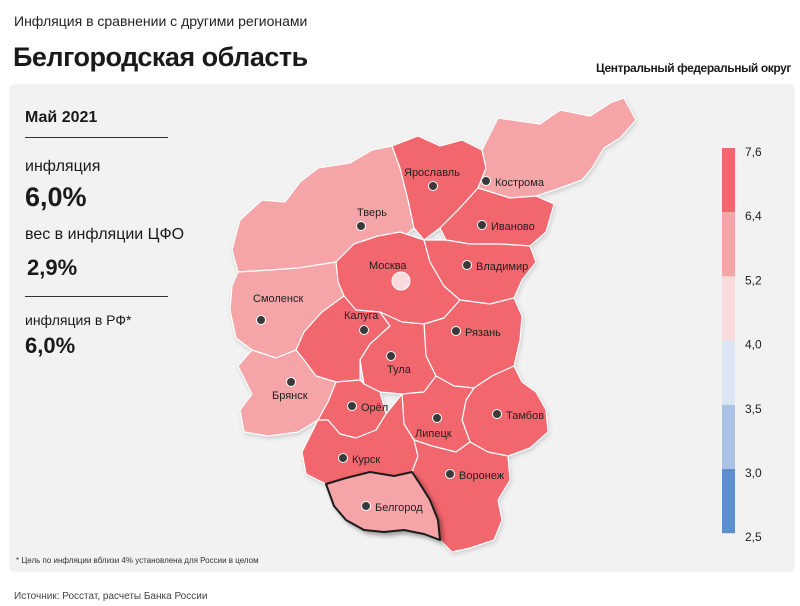 This screenshot has width=800, height=606. What do you see at coordinates (742, 344) in the screenshot?
I see `legend: 7,6 6,4 5,2 4,0 3,5 3,0 2,5` at bounding box center [742, 344].